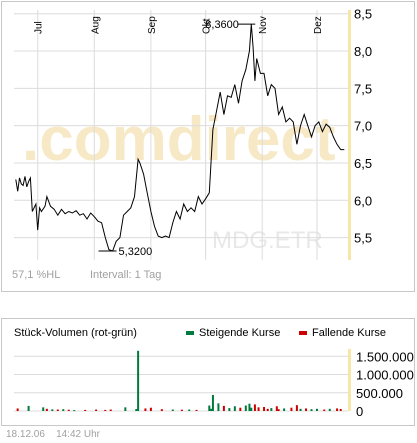  Describe the element at coordinates (36, 275) in the screenshot. I see `hl-stat: 57,1 %HL` at that location.